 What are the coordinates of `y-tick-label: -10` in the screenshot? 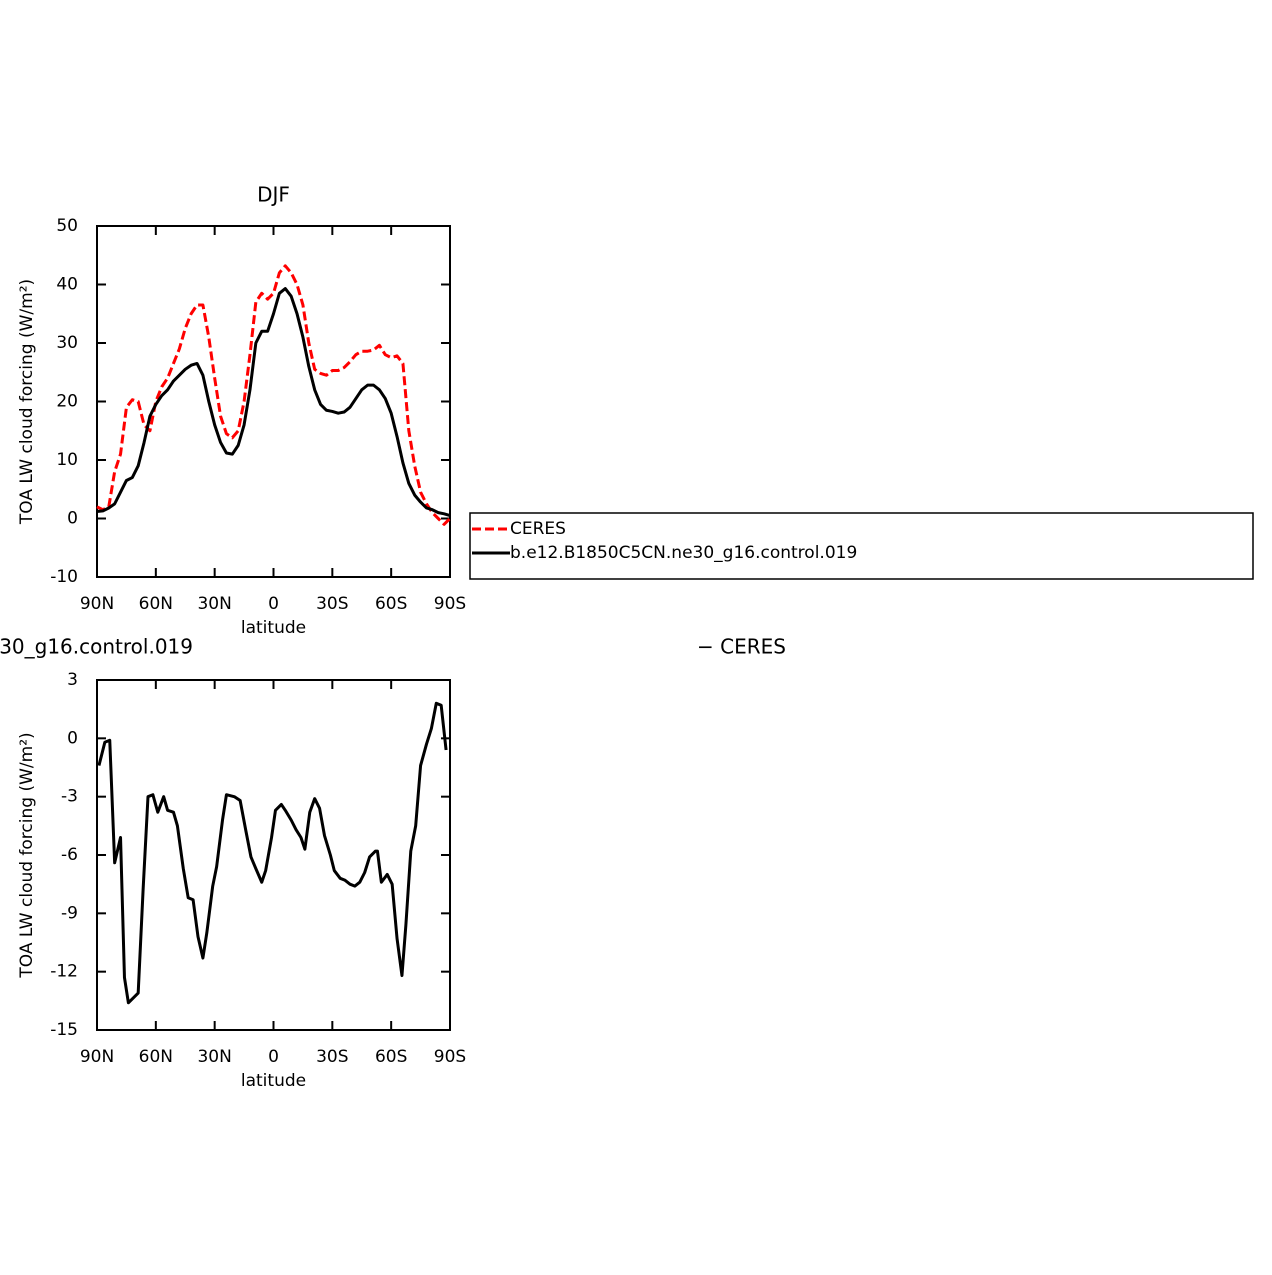 It's located at (64, 577).